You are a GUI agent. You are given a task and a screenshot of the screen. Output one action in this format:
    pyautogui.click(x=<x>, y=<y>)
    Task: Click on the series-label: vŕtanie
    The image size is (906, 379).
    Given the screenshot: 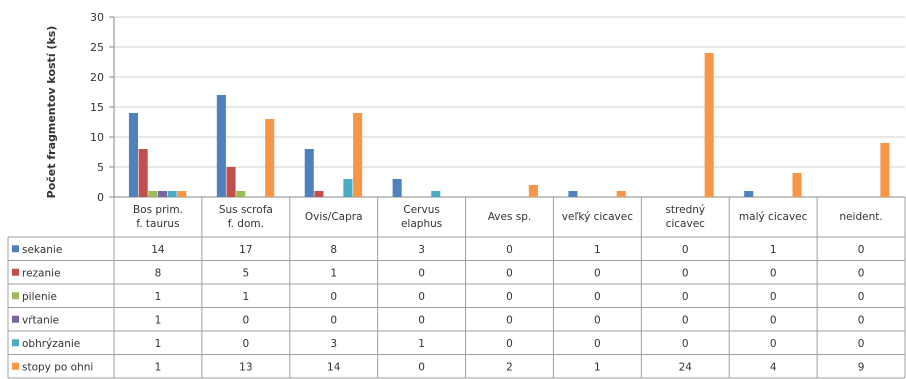 What is the action you would take?
    pyautogui.click(x=40, y=320)
    